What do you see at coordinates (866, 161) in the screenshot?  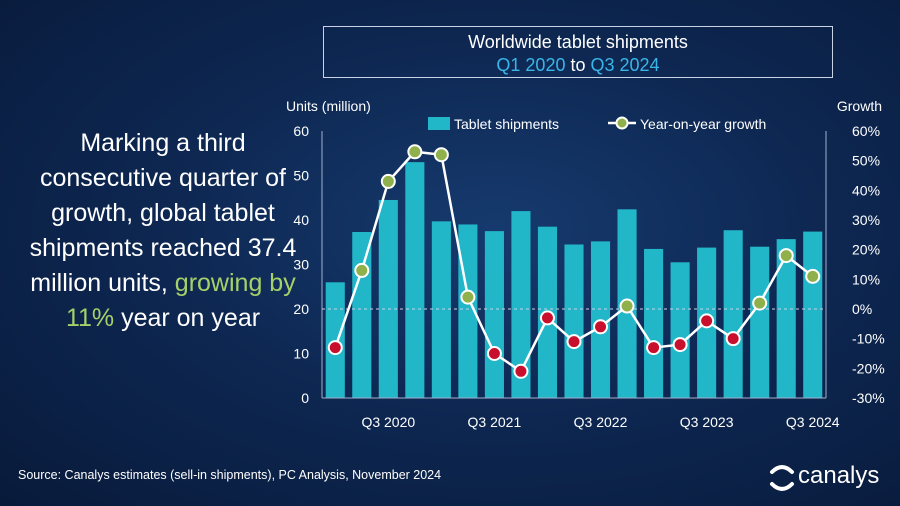 I see `right-tick-label-8: 50%` at bounding box center [866, 161].